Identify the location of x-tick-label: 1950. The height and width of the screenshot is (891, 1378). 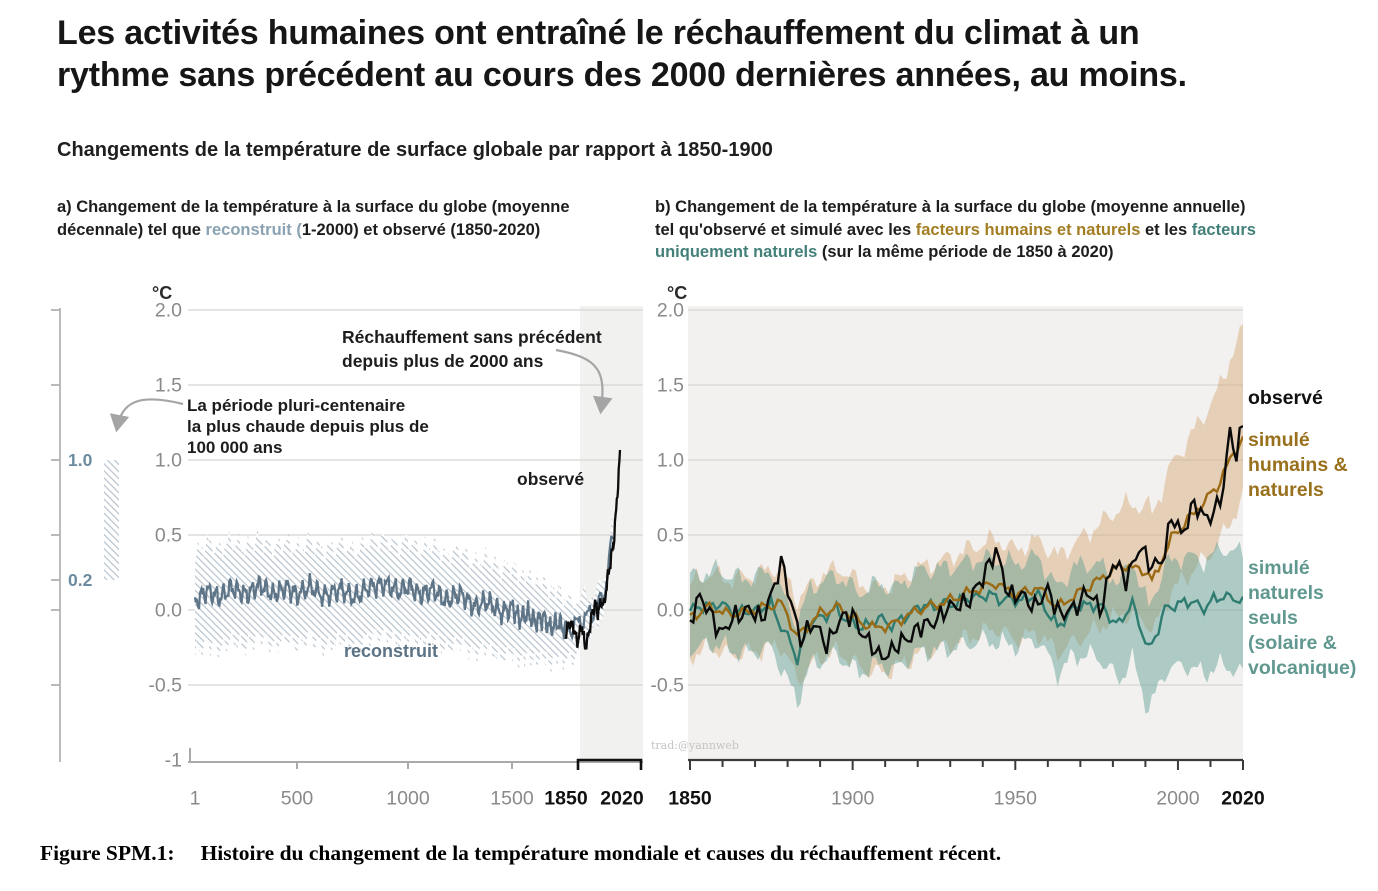
(1016, 799).